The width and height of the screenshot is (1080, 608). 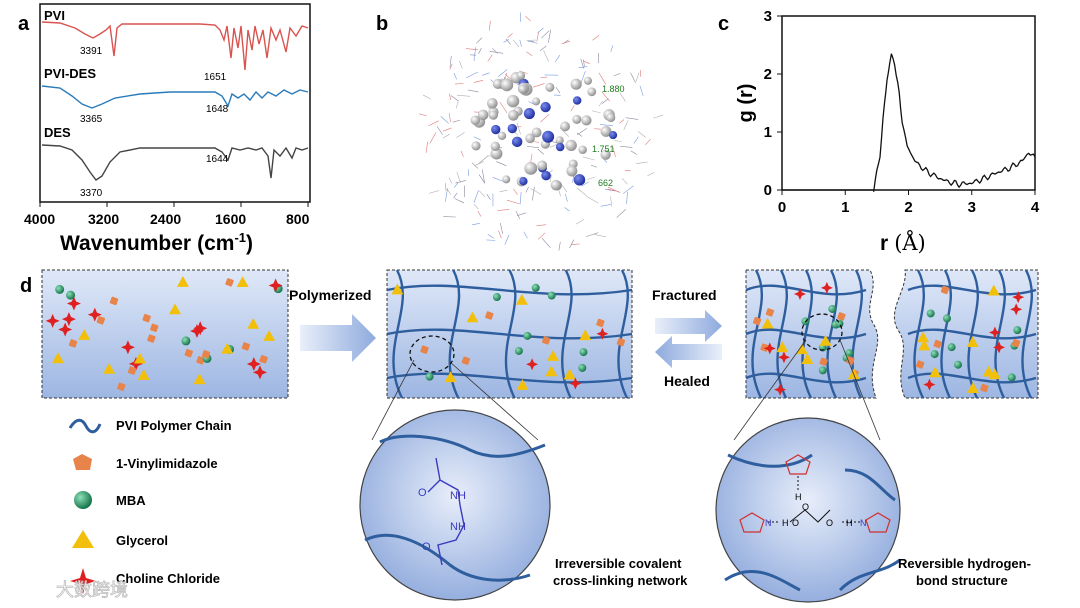 What do you see at coordinates (567, 334) in the screenshot?
I see `polymer-chain` at bounding box center [567, 334].